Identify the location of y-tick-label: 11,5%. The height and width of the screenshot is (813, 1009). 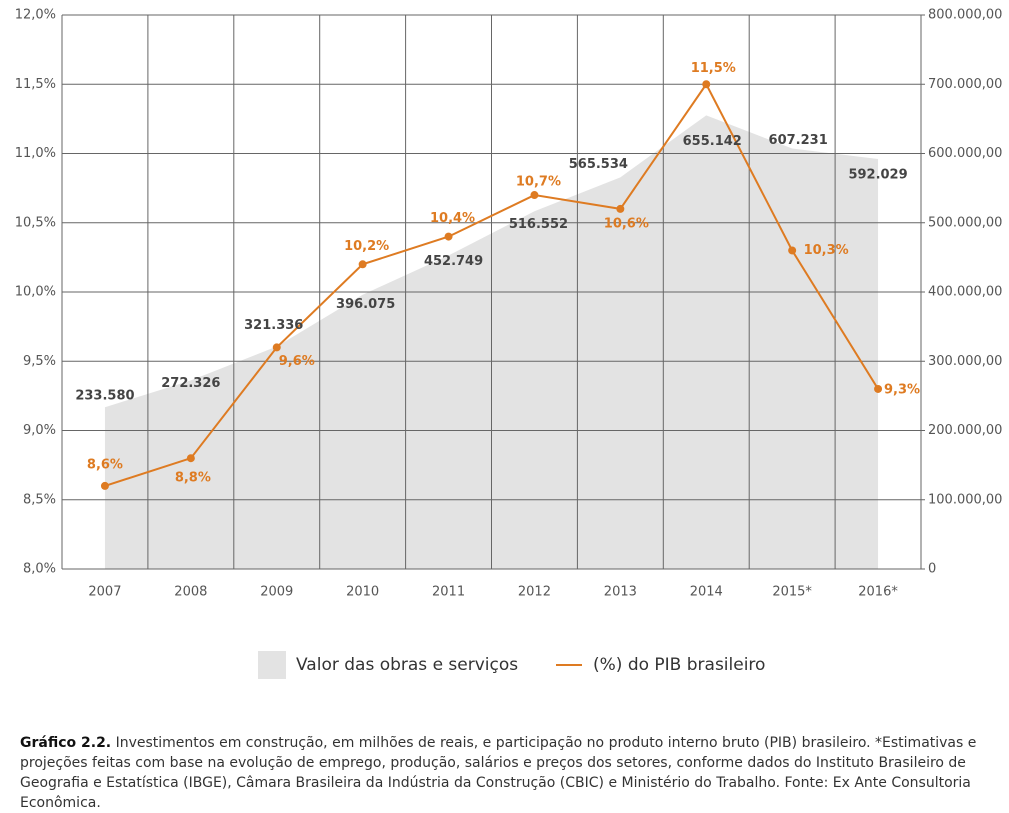
(35, 84).